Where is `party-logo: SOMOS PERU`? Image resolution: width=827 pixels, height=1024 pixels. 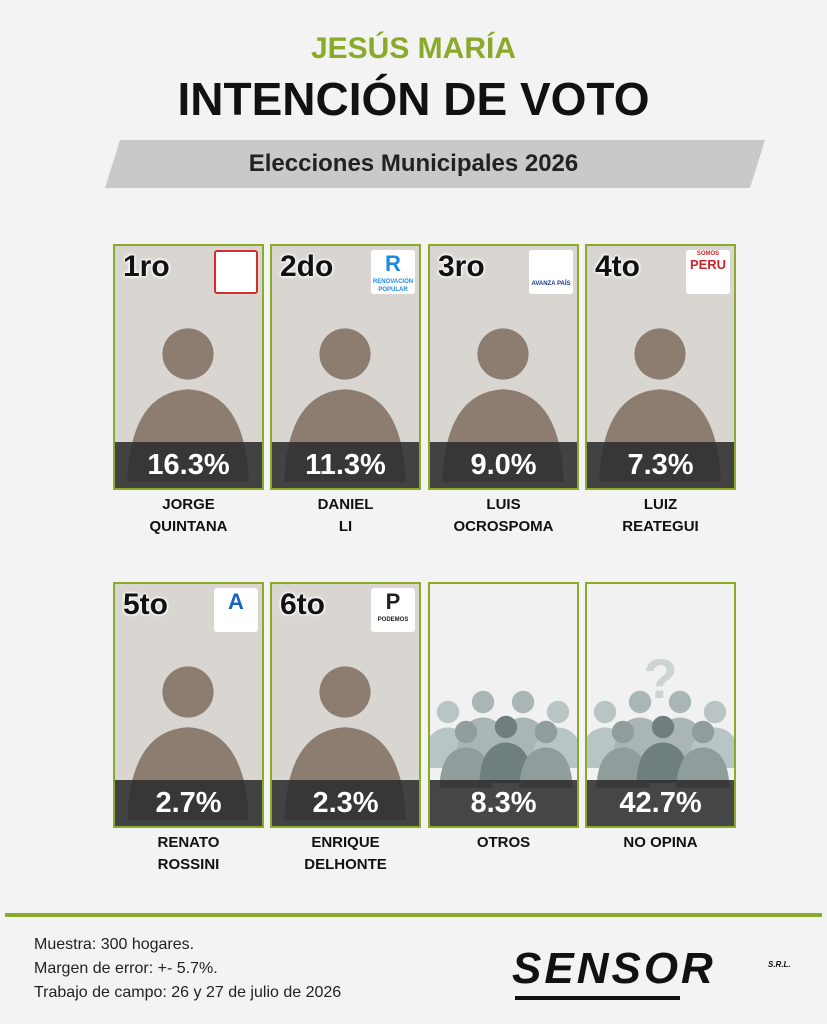 party-logo: SOMOS PERU is located at coordinates (708, 272).